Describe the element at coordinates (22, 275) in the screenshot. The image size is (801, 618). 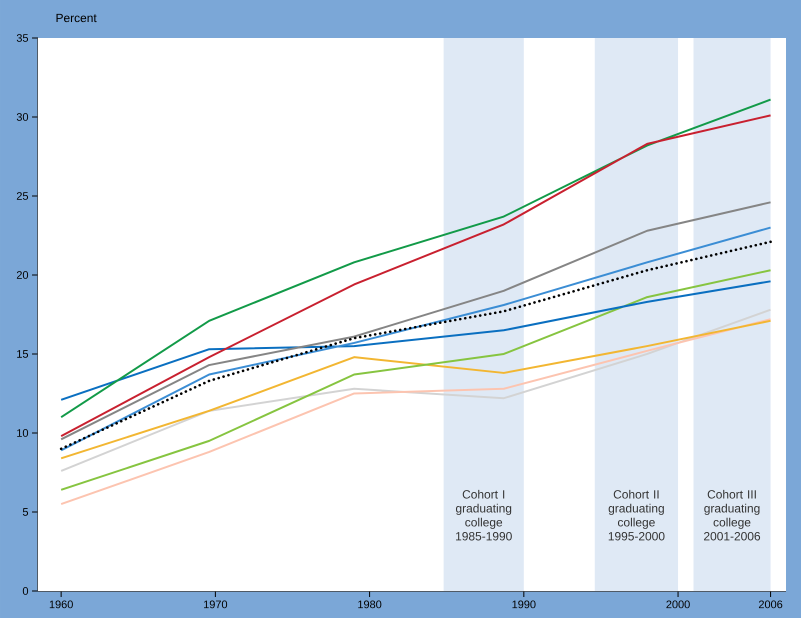
I see `y-tick-label: 20` at that location.